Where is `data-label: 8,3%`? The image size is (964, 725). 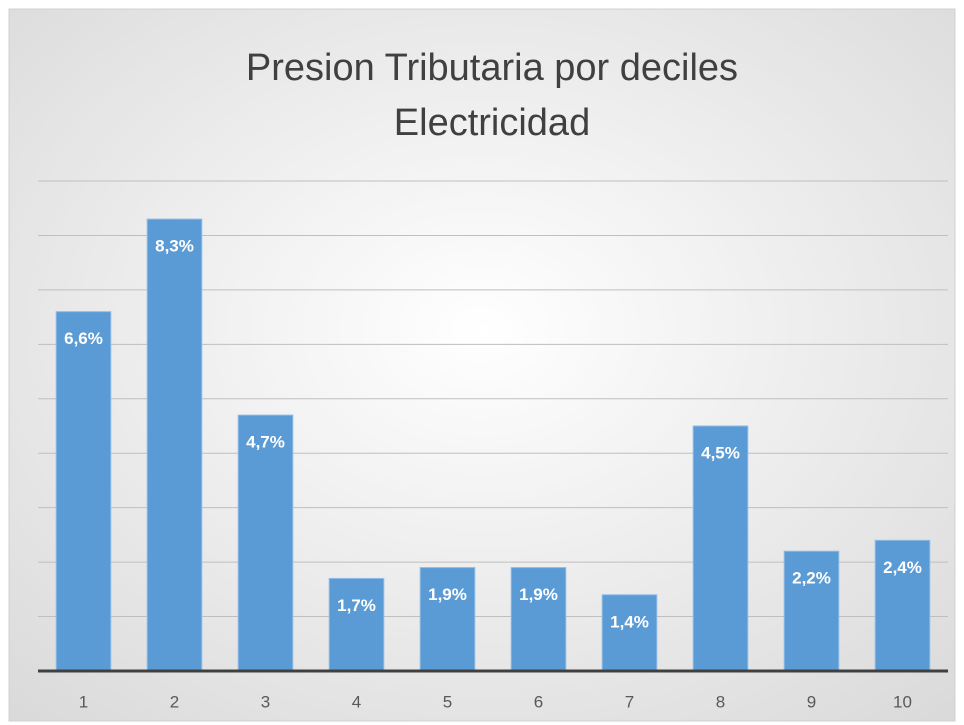 data-label: 8,3% is located at coordinates (174, 246).